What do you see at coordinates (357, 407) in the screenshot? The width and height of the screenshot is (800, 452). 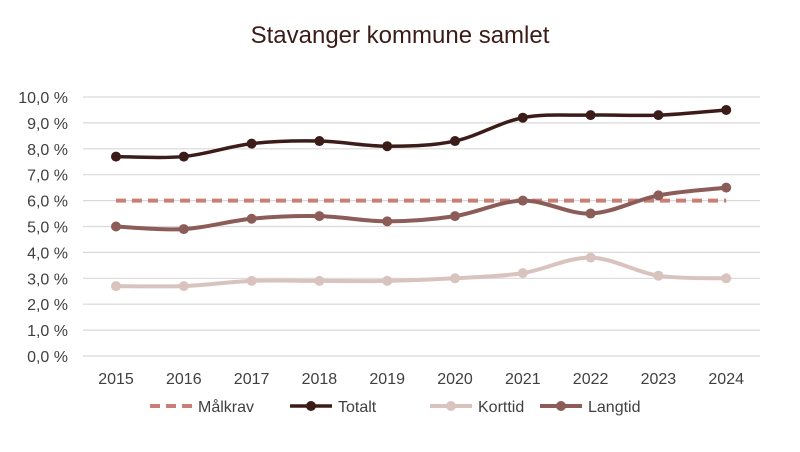 I see `legend-label-totalt: Totalt` at bounding box center [357, 407].